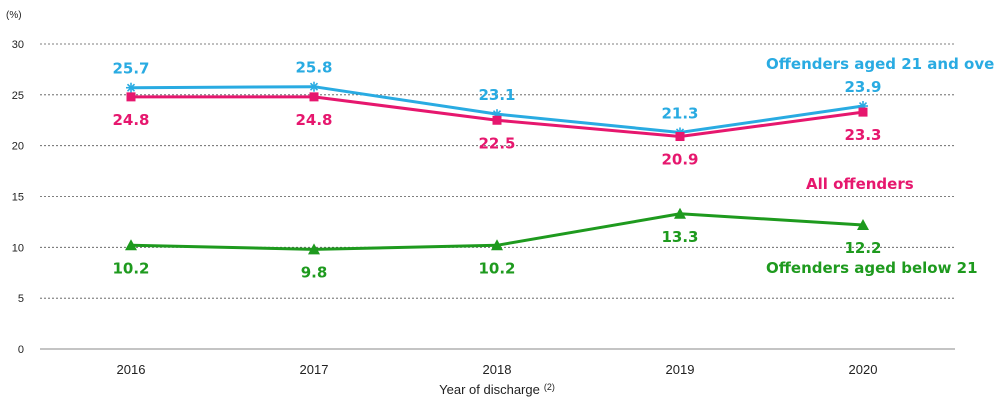  I want to click on x-tick-label: 2019, so click(680, 369).